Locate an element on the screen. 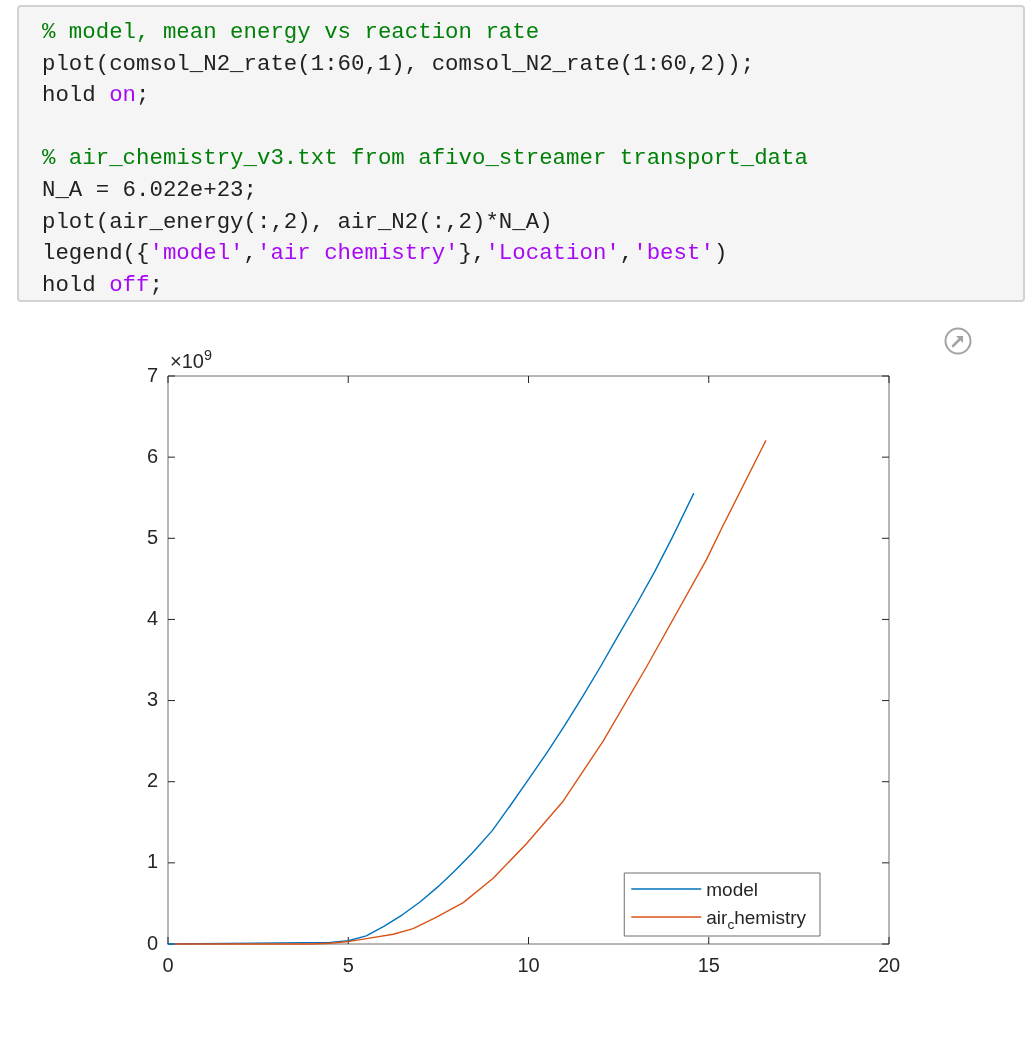  legend-label: model is located at coordinates (732, 889).